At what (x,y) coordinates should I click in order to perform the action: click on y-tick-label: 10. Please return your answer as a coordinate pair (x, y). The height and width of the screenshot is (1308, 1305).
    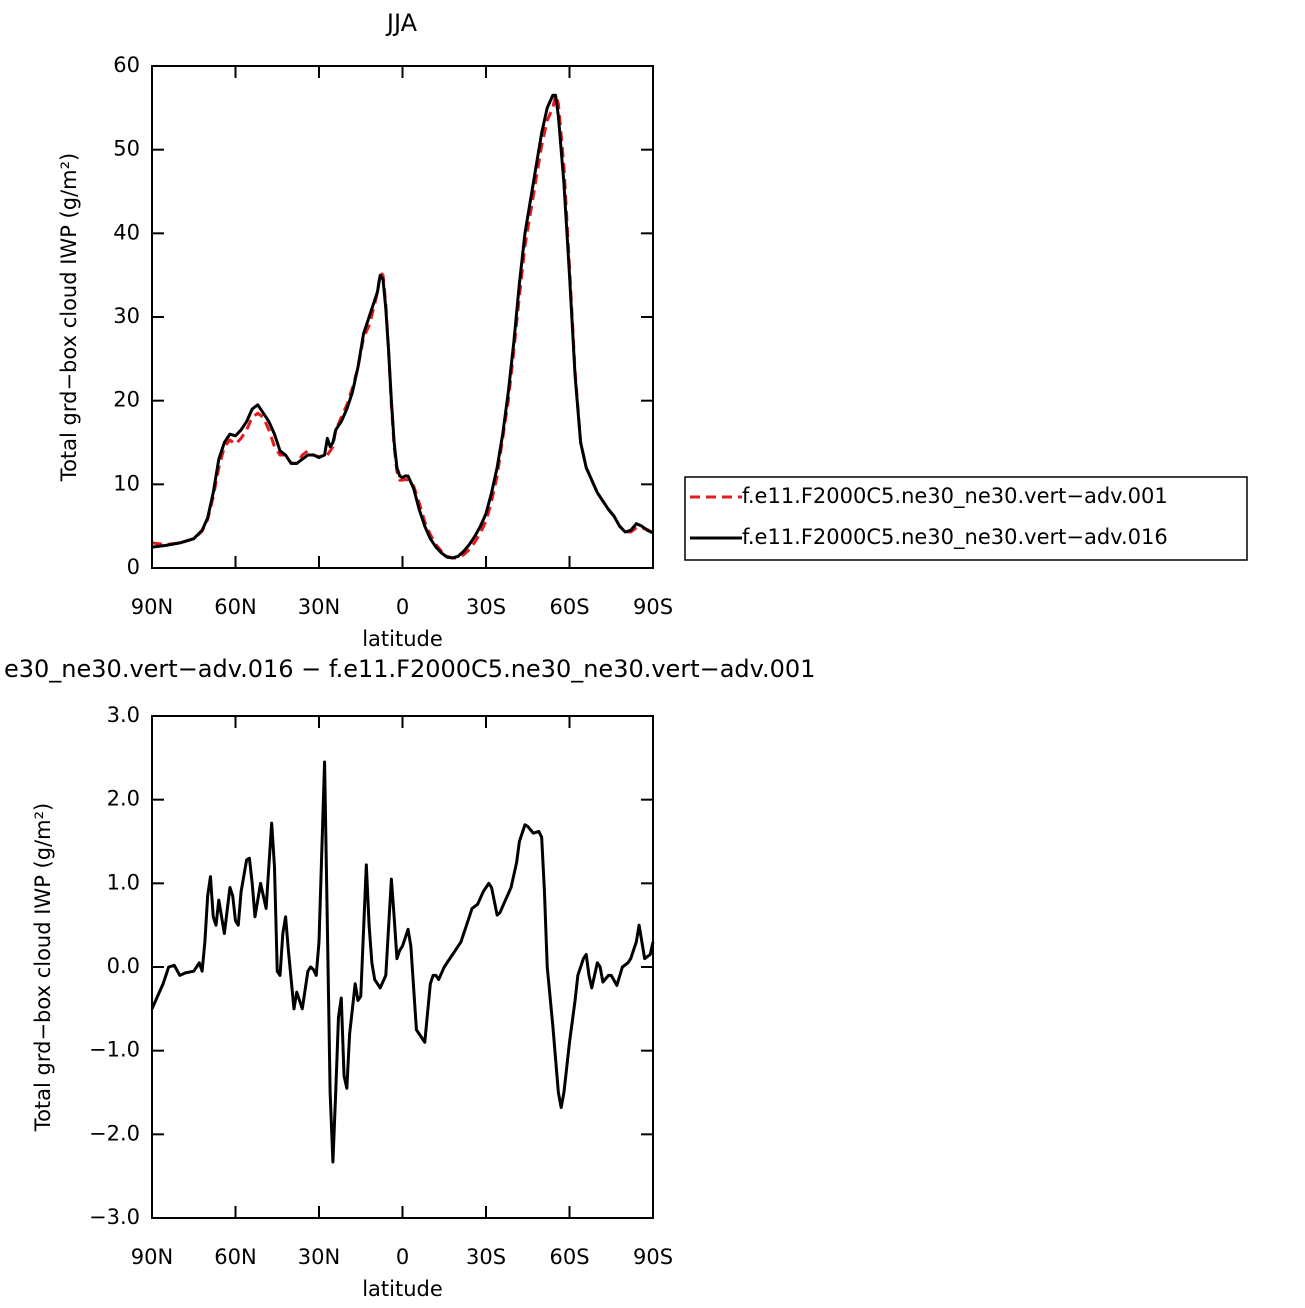
    Looking at the image, I should click on (126, 483).